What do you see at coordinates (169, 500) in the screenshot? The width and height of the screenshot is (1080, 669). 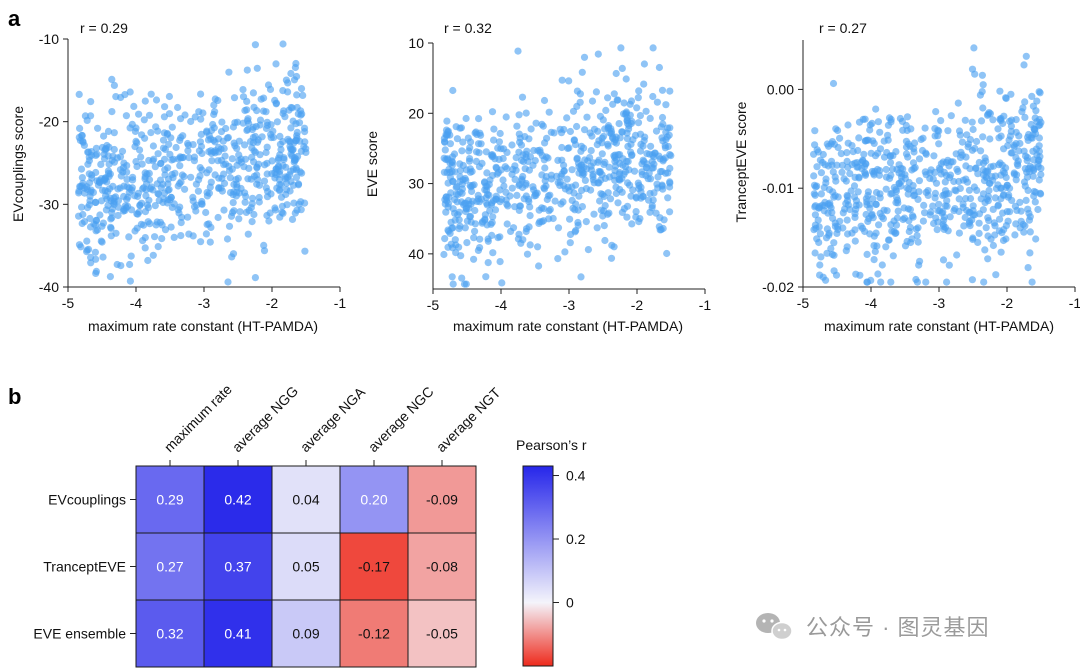 I see `heatmap-cell-label: 0.29` at bounding box center [169, 500].